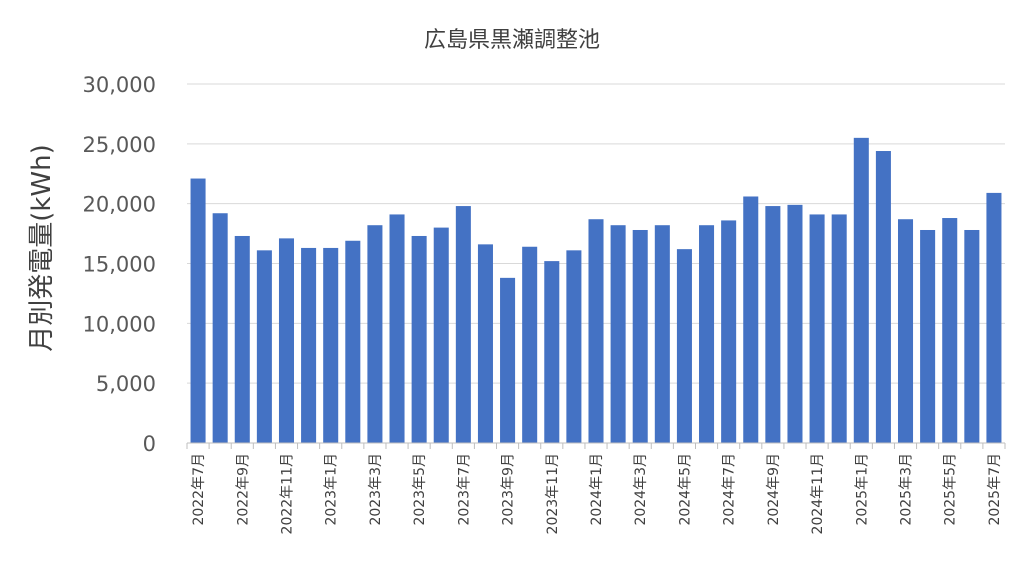  Describe the element at coordinates (199, 489) in the screenshot. I see `x-tick-label: 2022年7月` at that location.